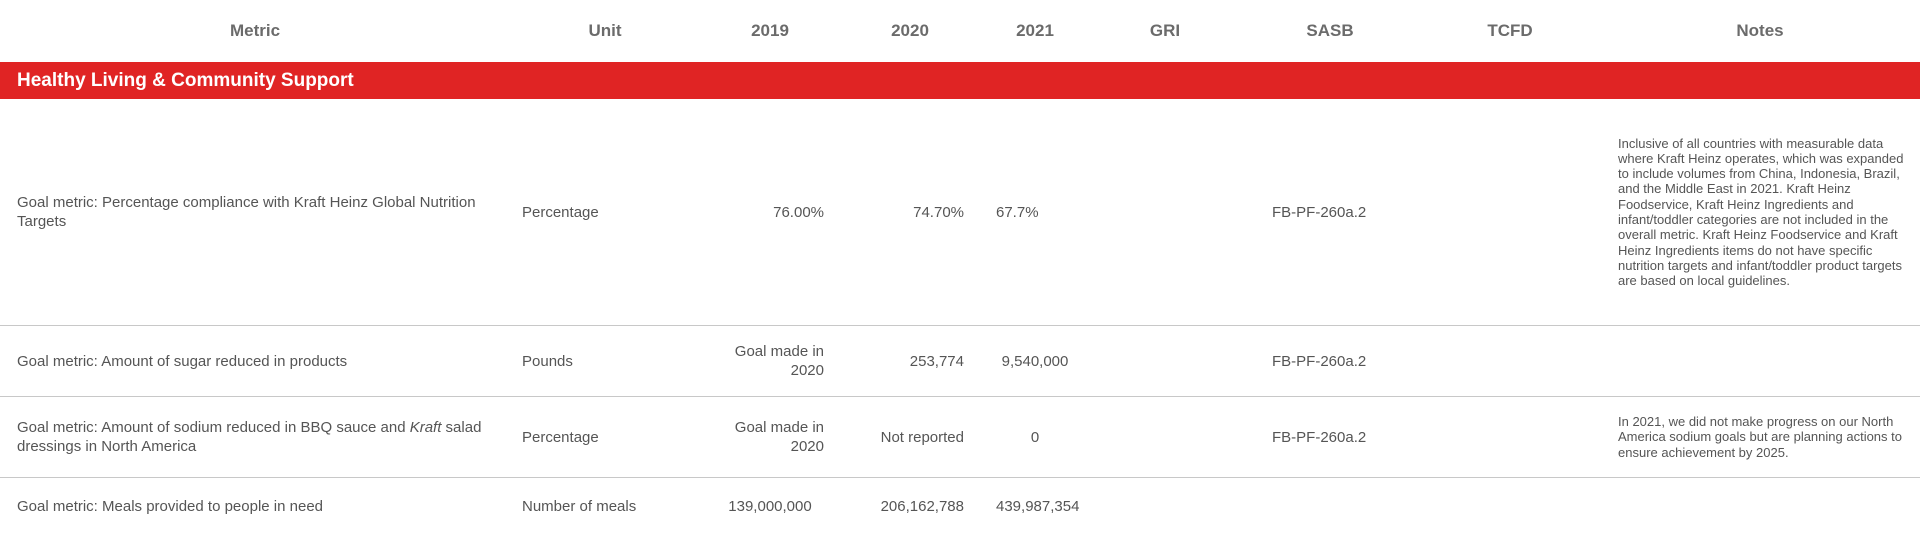  I want to click on value-2020-cell: 253,774, so click(910, 361).